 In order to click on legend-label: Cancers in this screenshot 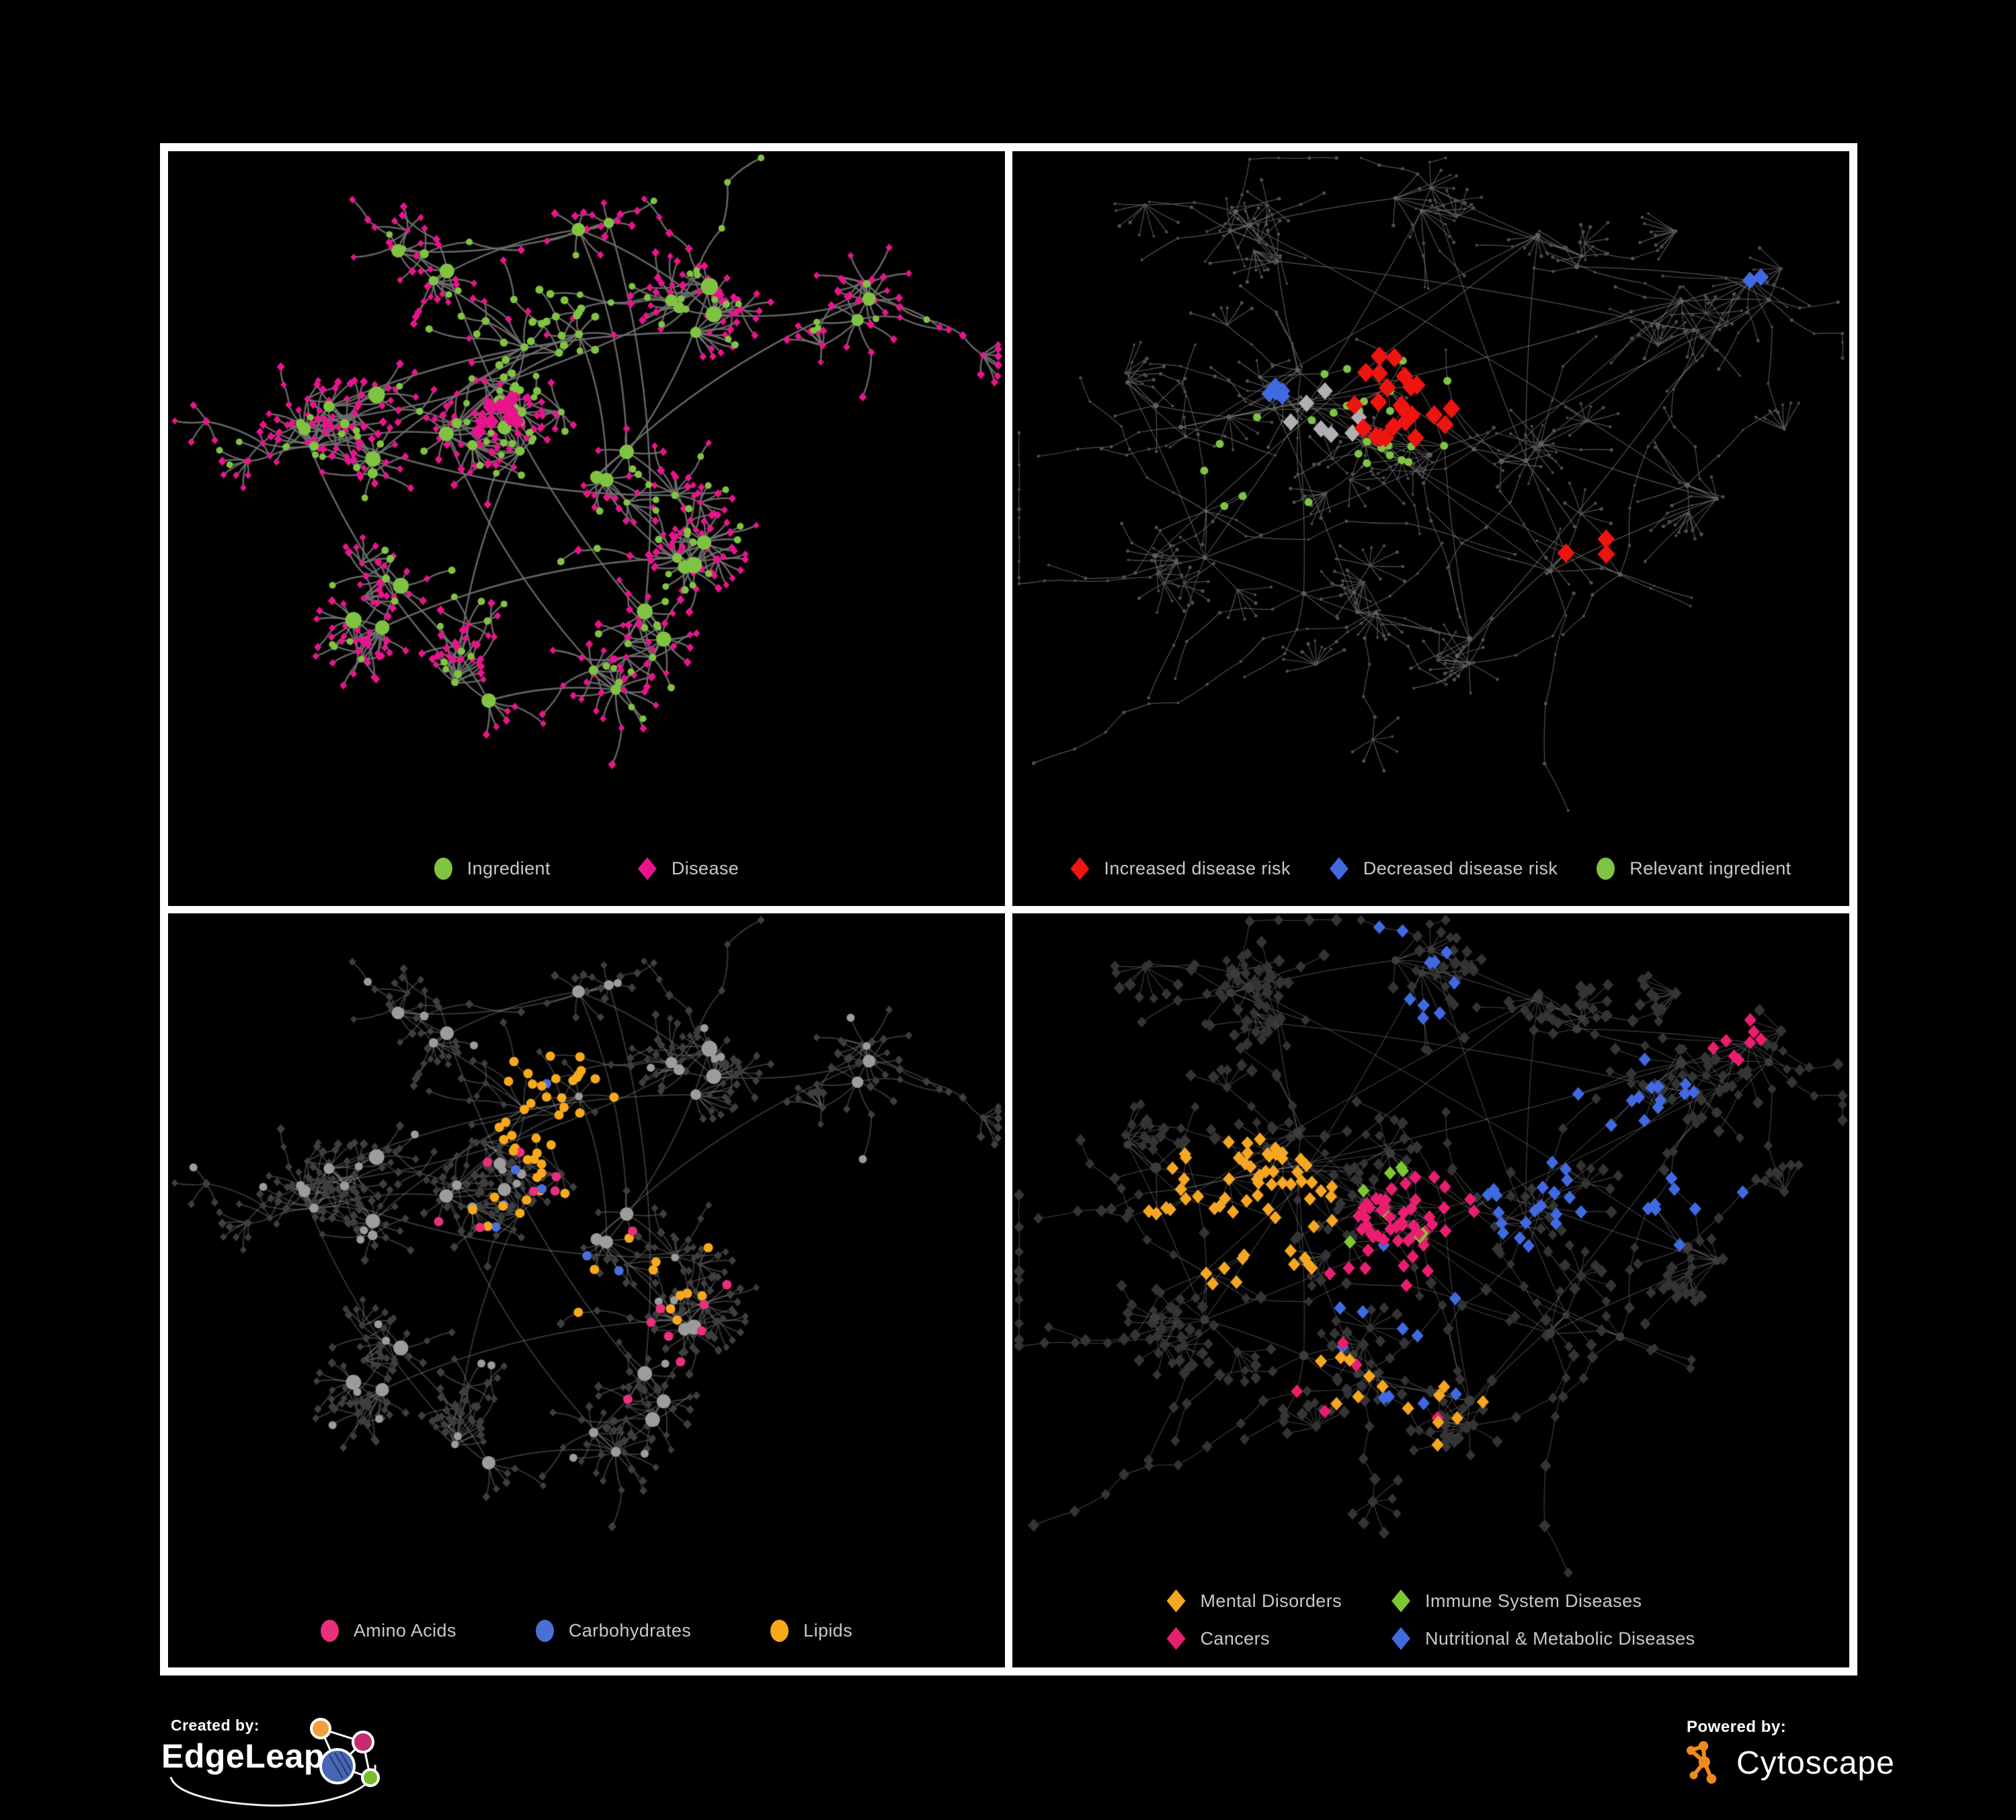, I will do `click(1235, 1638)`.